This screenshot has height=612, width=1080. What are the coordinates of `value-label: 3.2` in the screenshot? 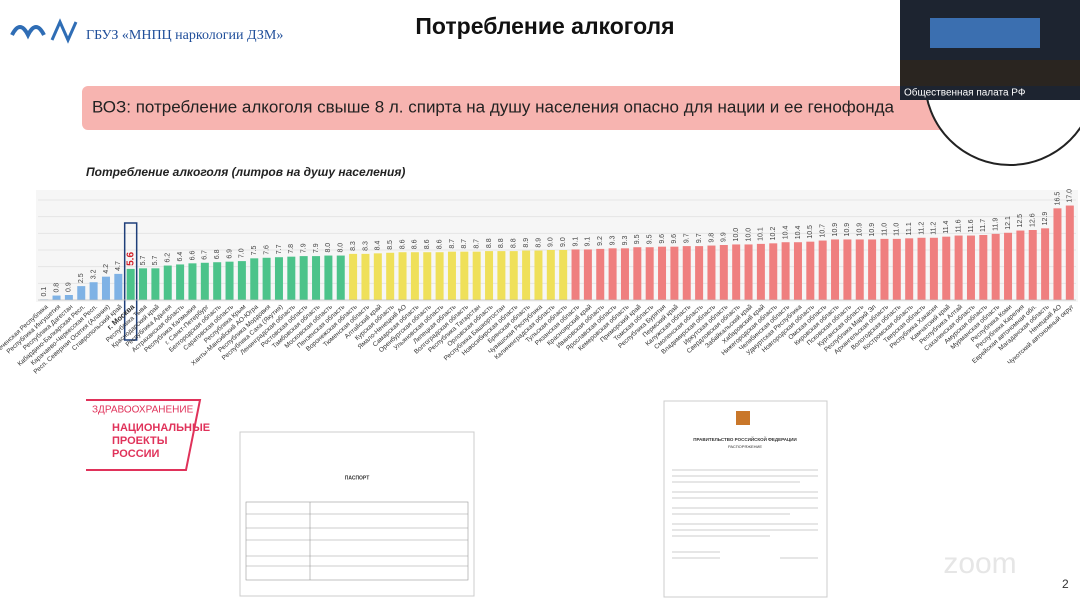 It's located at (93, 274).